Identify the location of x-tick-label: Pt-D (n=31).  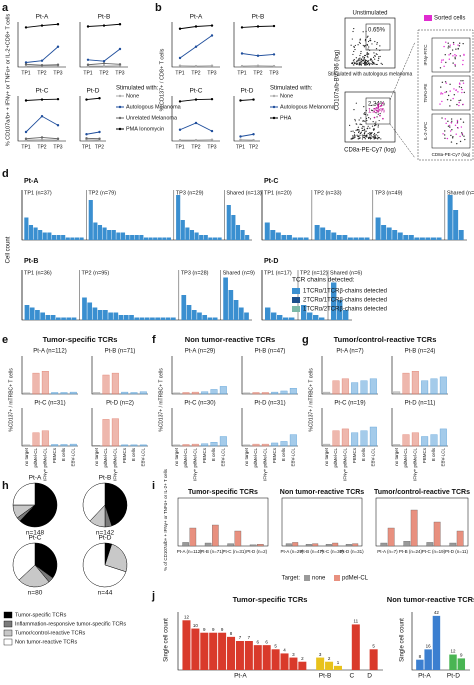
(352, 551).